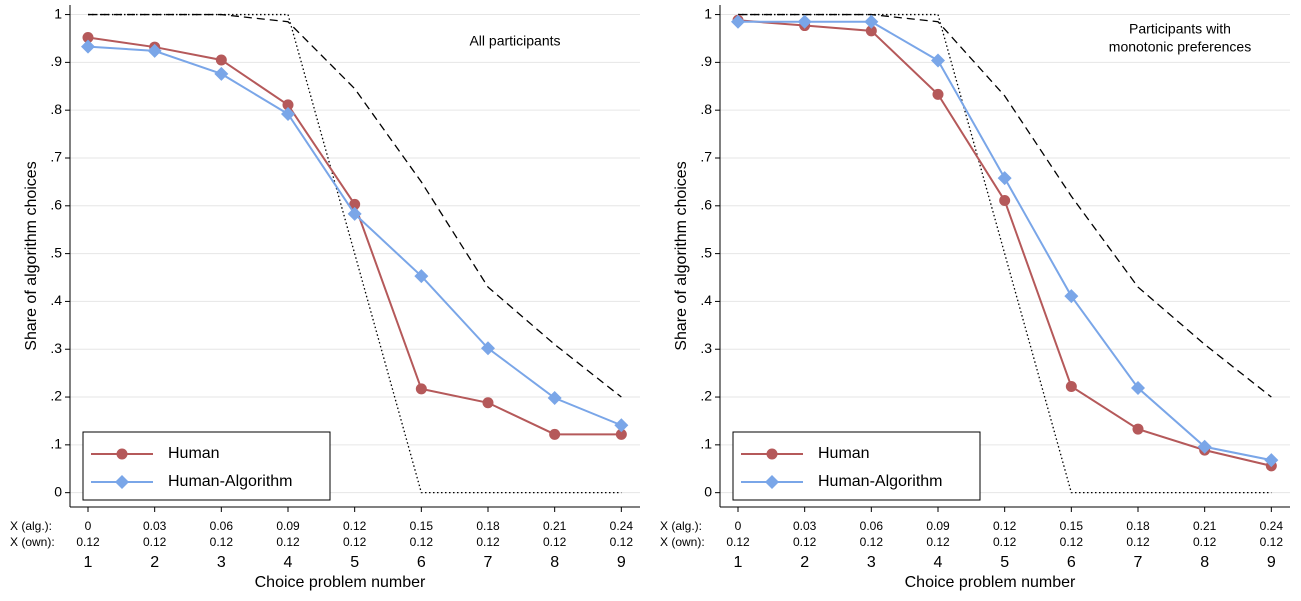 The height and width of the screenshot is (601, 1301). I want to click on y-tick-label: .9, so click(706, 61).